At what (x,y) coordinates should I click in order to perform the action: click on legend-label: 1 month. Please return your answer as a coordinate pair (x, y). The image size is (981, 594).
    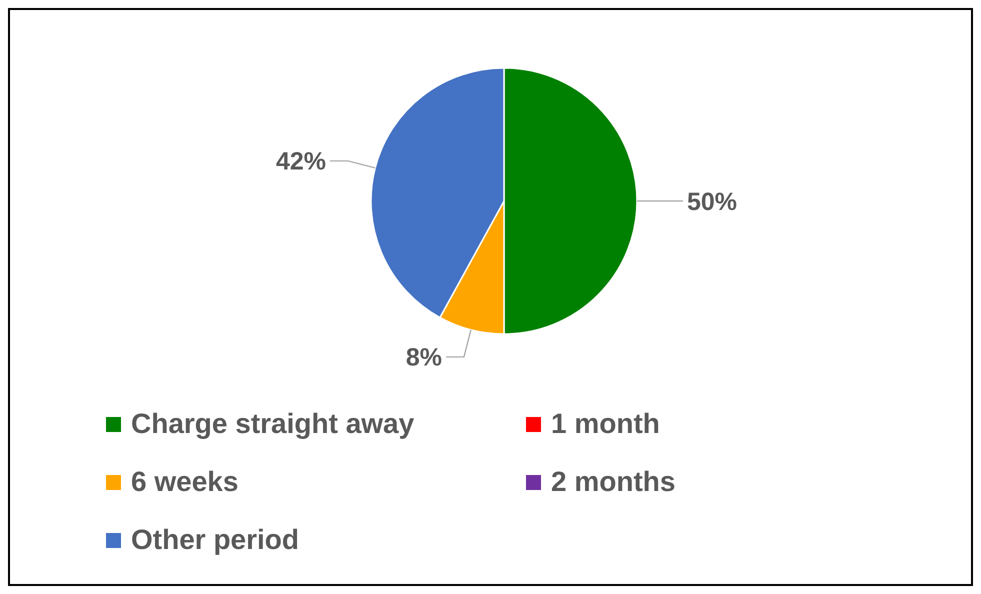
    Looking at the image, I should click on (605, 424).